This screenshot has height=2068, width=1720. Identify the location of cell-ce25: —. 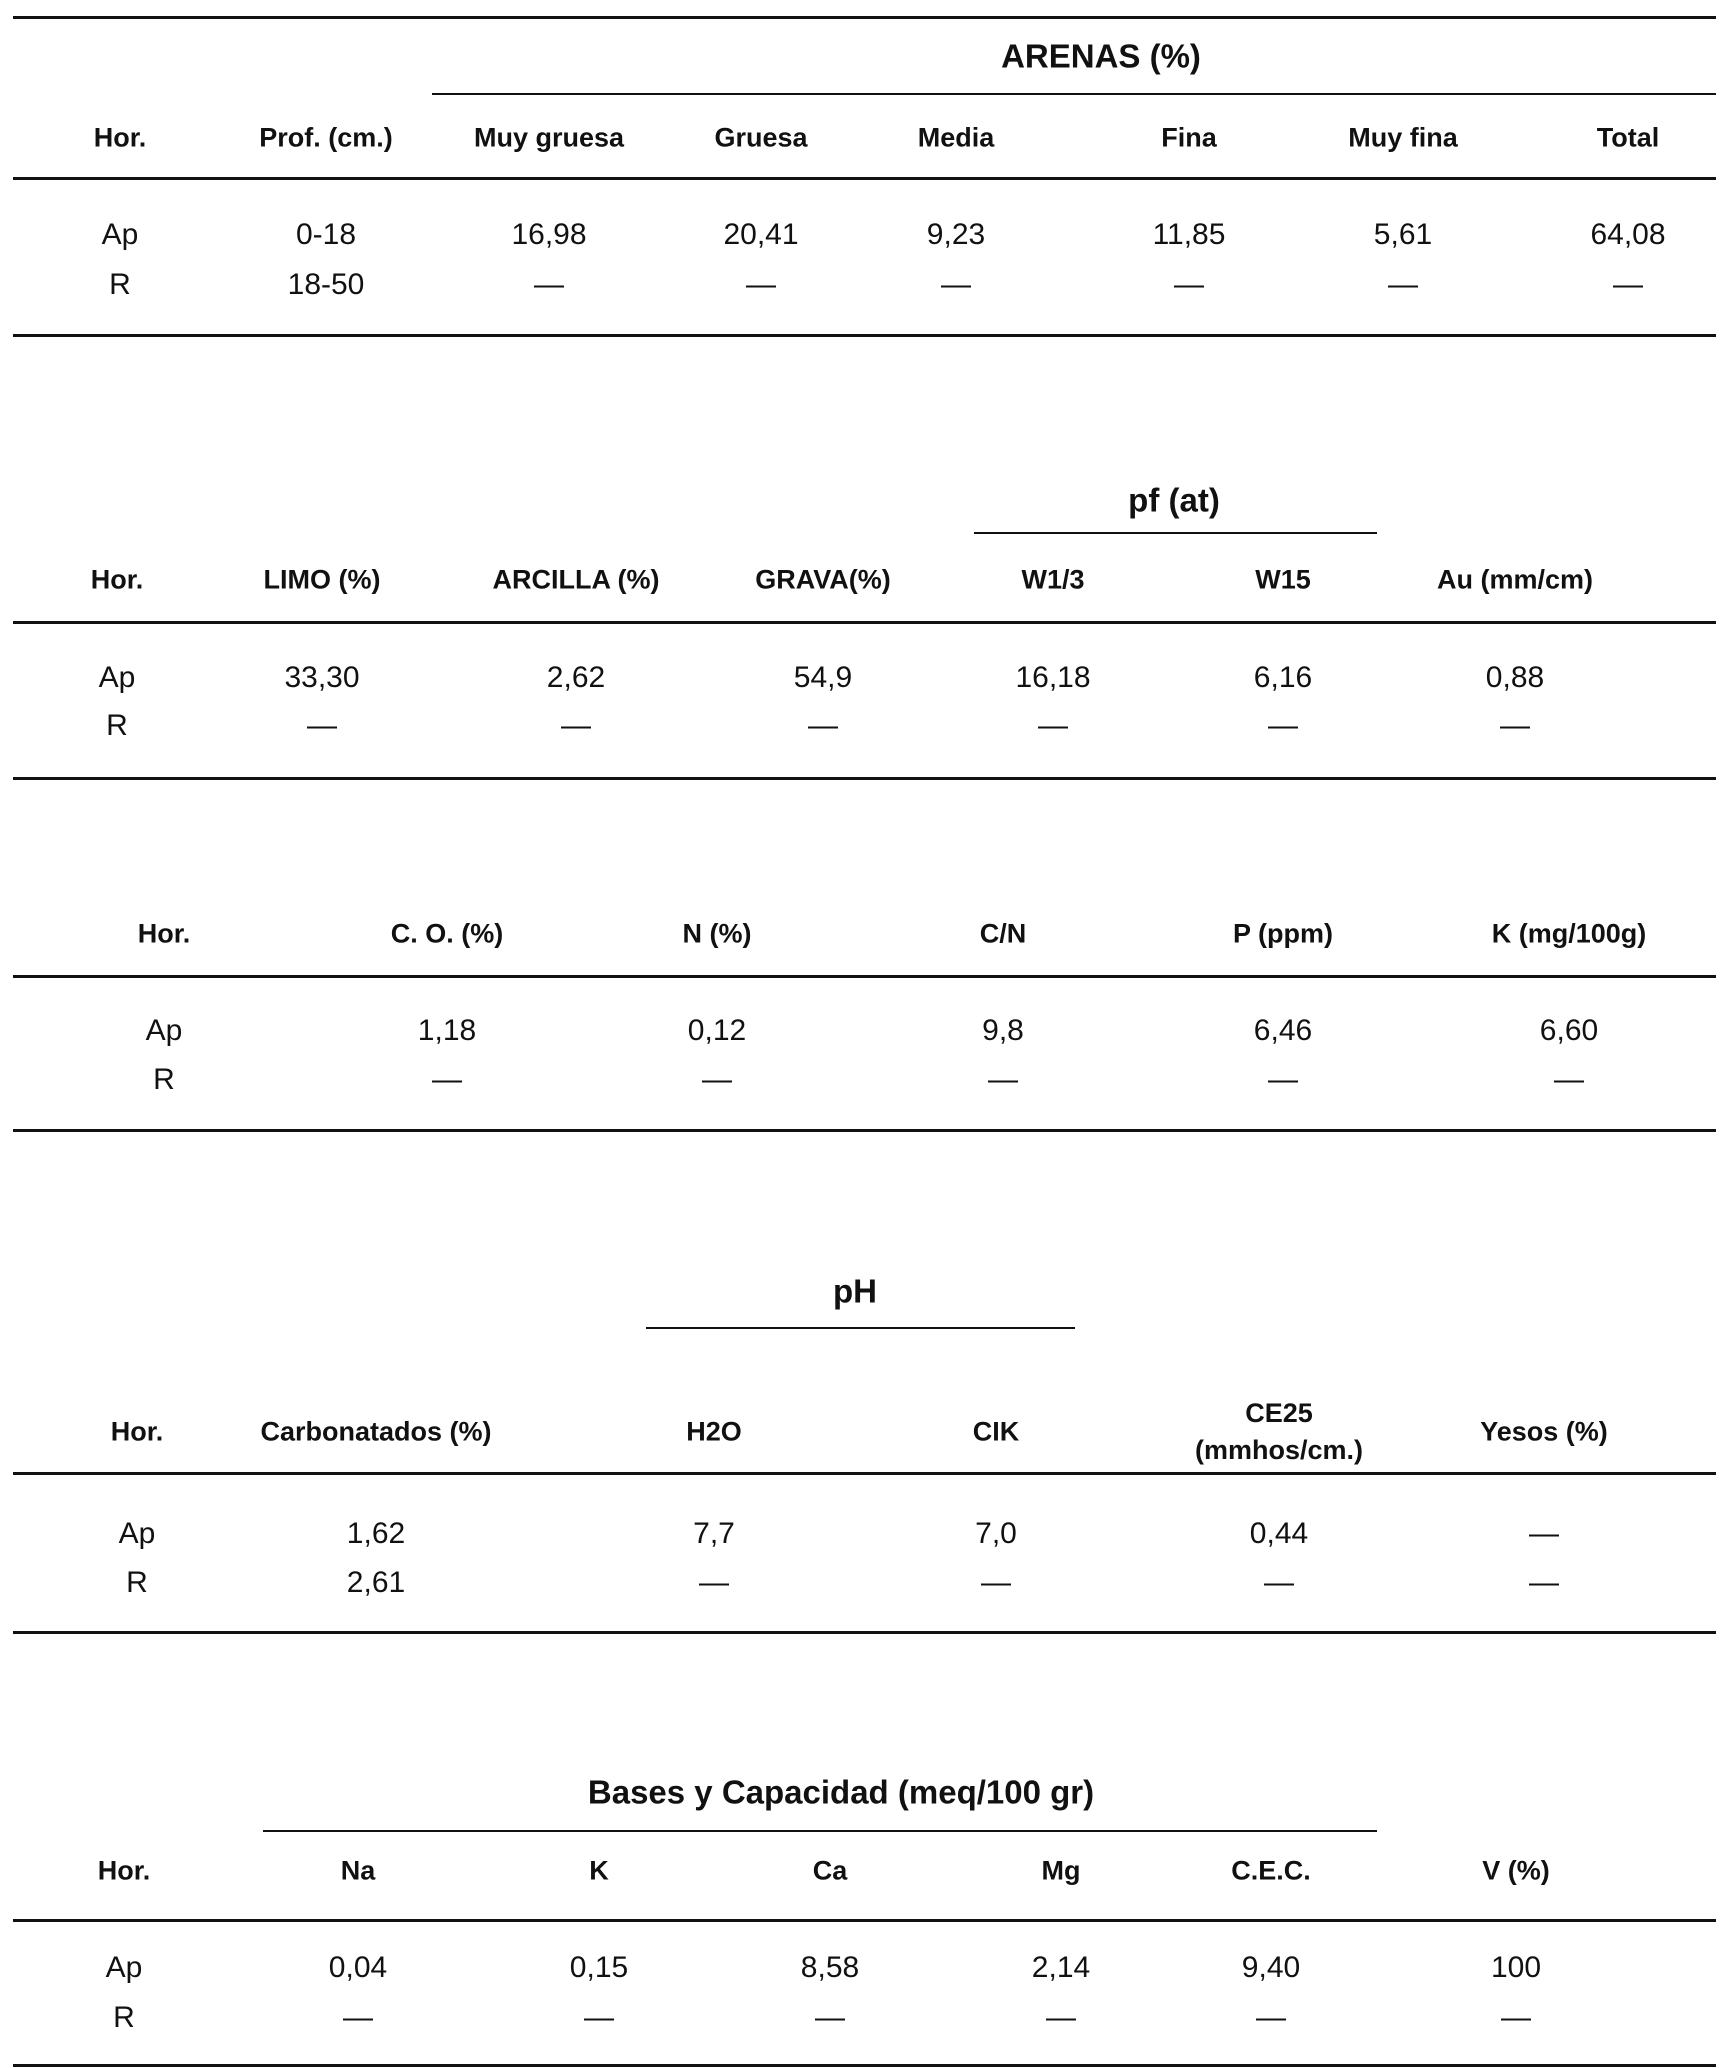
(1279, 1582).